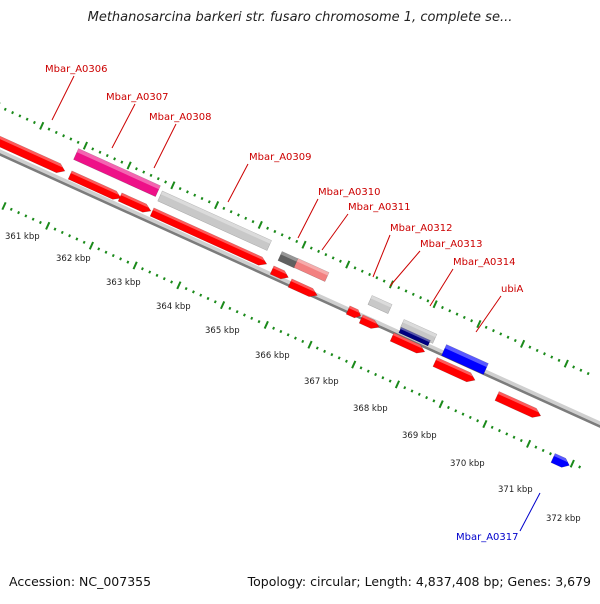 The height and width of the screenshot is (604, 600). What do you see at coordinates (421, 228) in the screenshot?
I see `gene-label-mbar-a0312: Mbar_A0312` at bounding box center [421, 228].